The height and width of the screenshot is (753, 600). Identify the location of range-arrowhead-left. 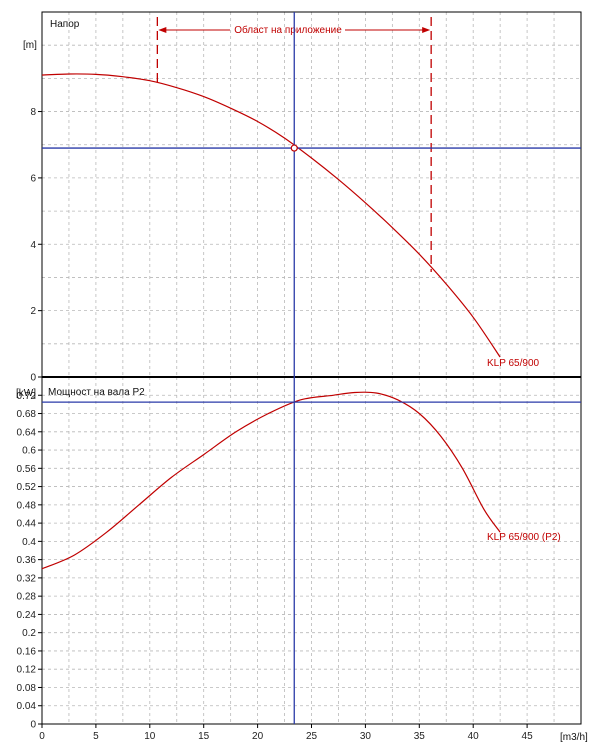
(162, 30).